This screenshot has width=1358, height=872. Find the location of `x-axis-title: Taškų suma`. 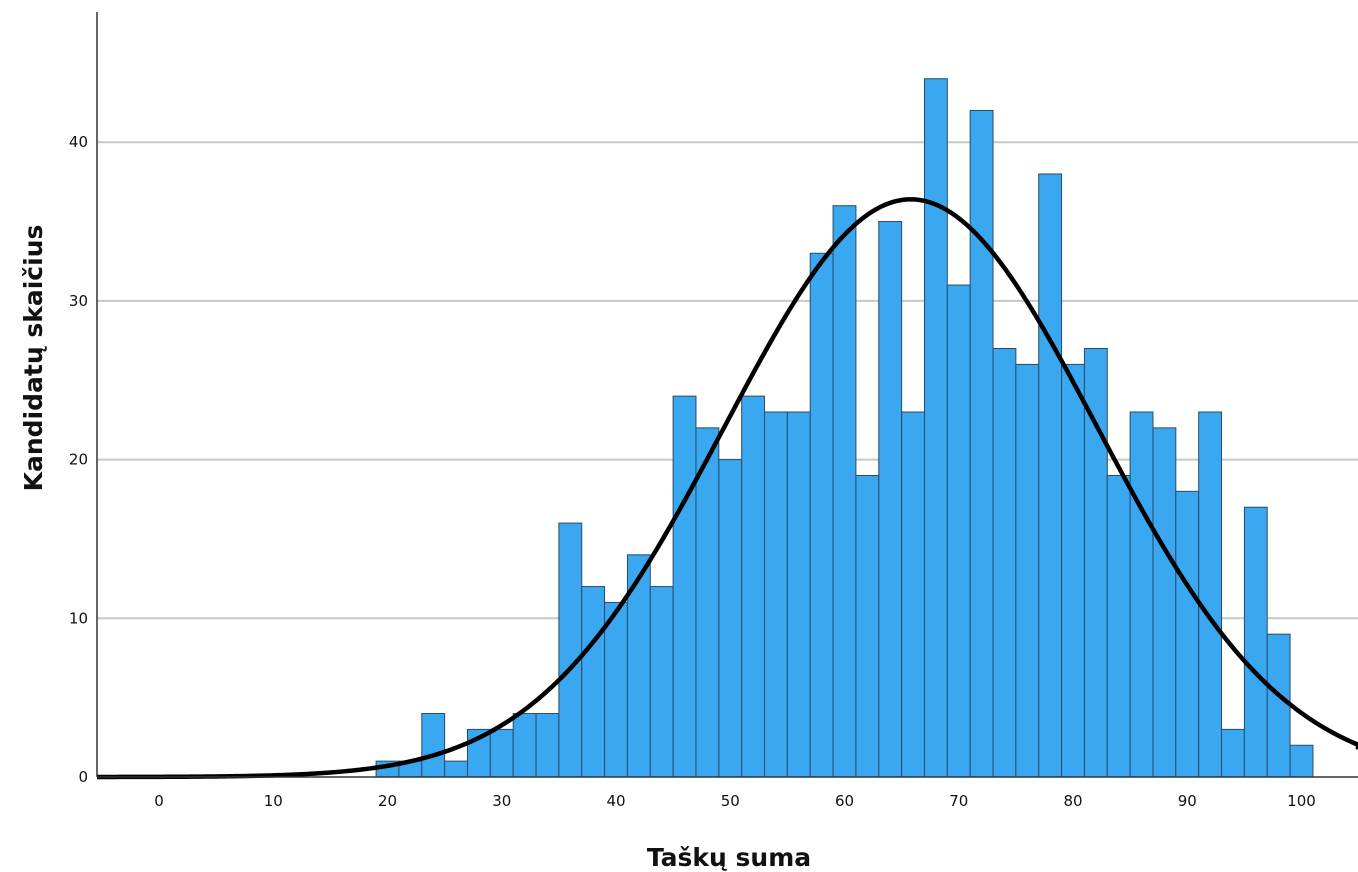

x-axis-title: Taškų suma is located at coordinates (729, 857).